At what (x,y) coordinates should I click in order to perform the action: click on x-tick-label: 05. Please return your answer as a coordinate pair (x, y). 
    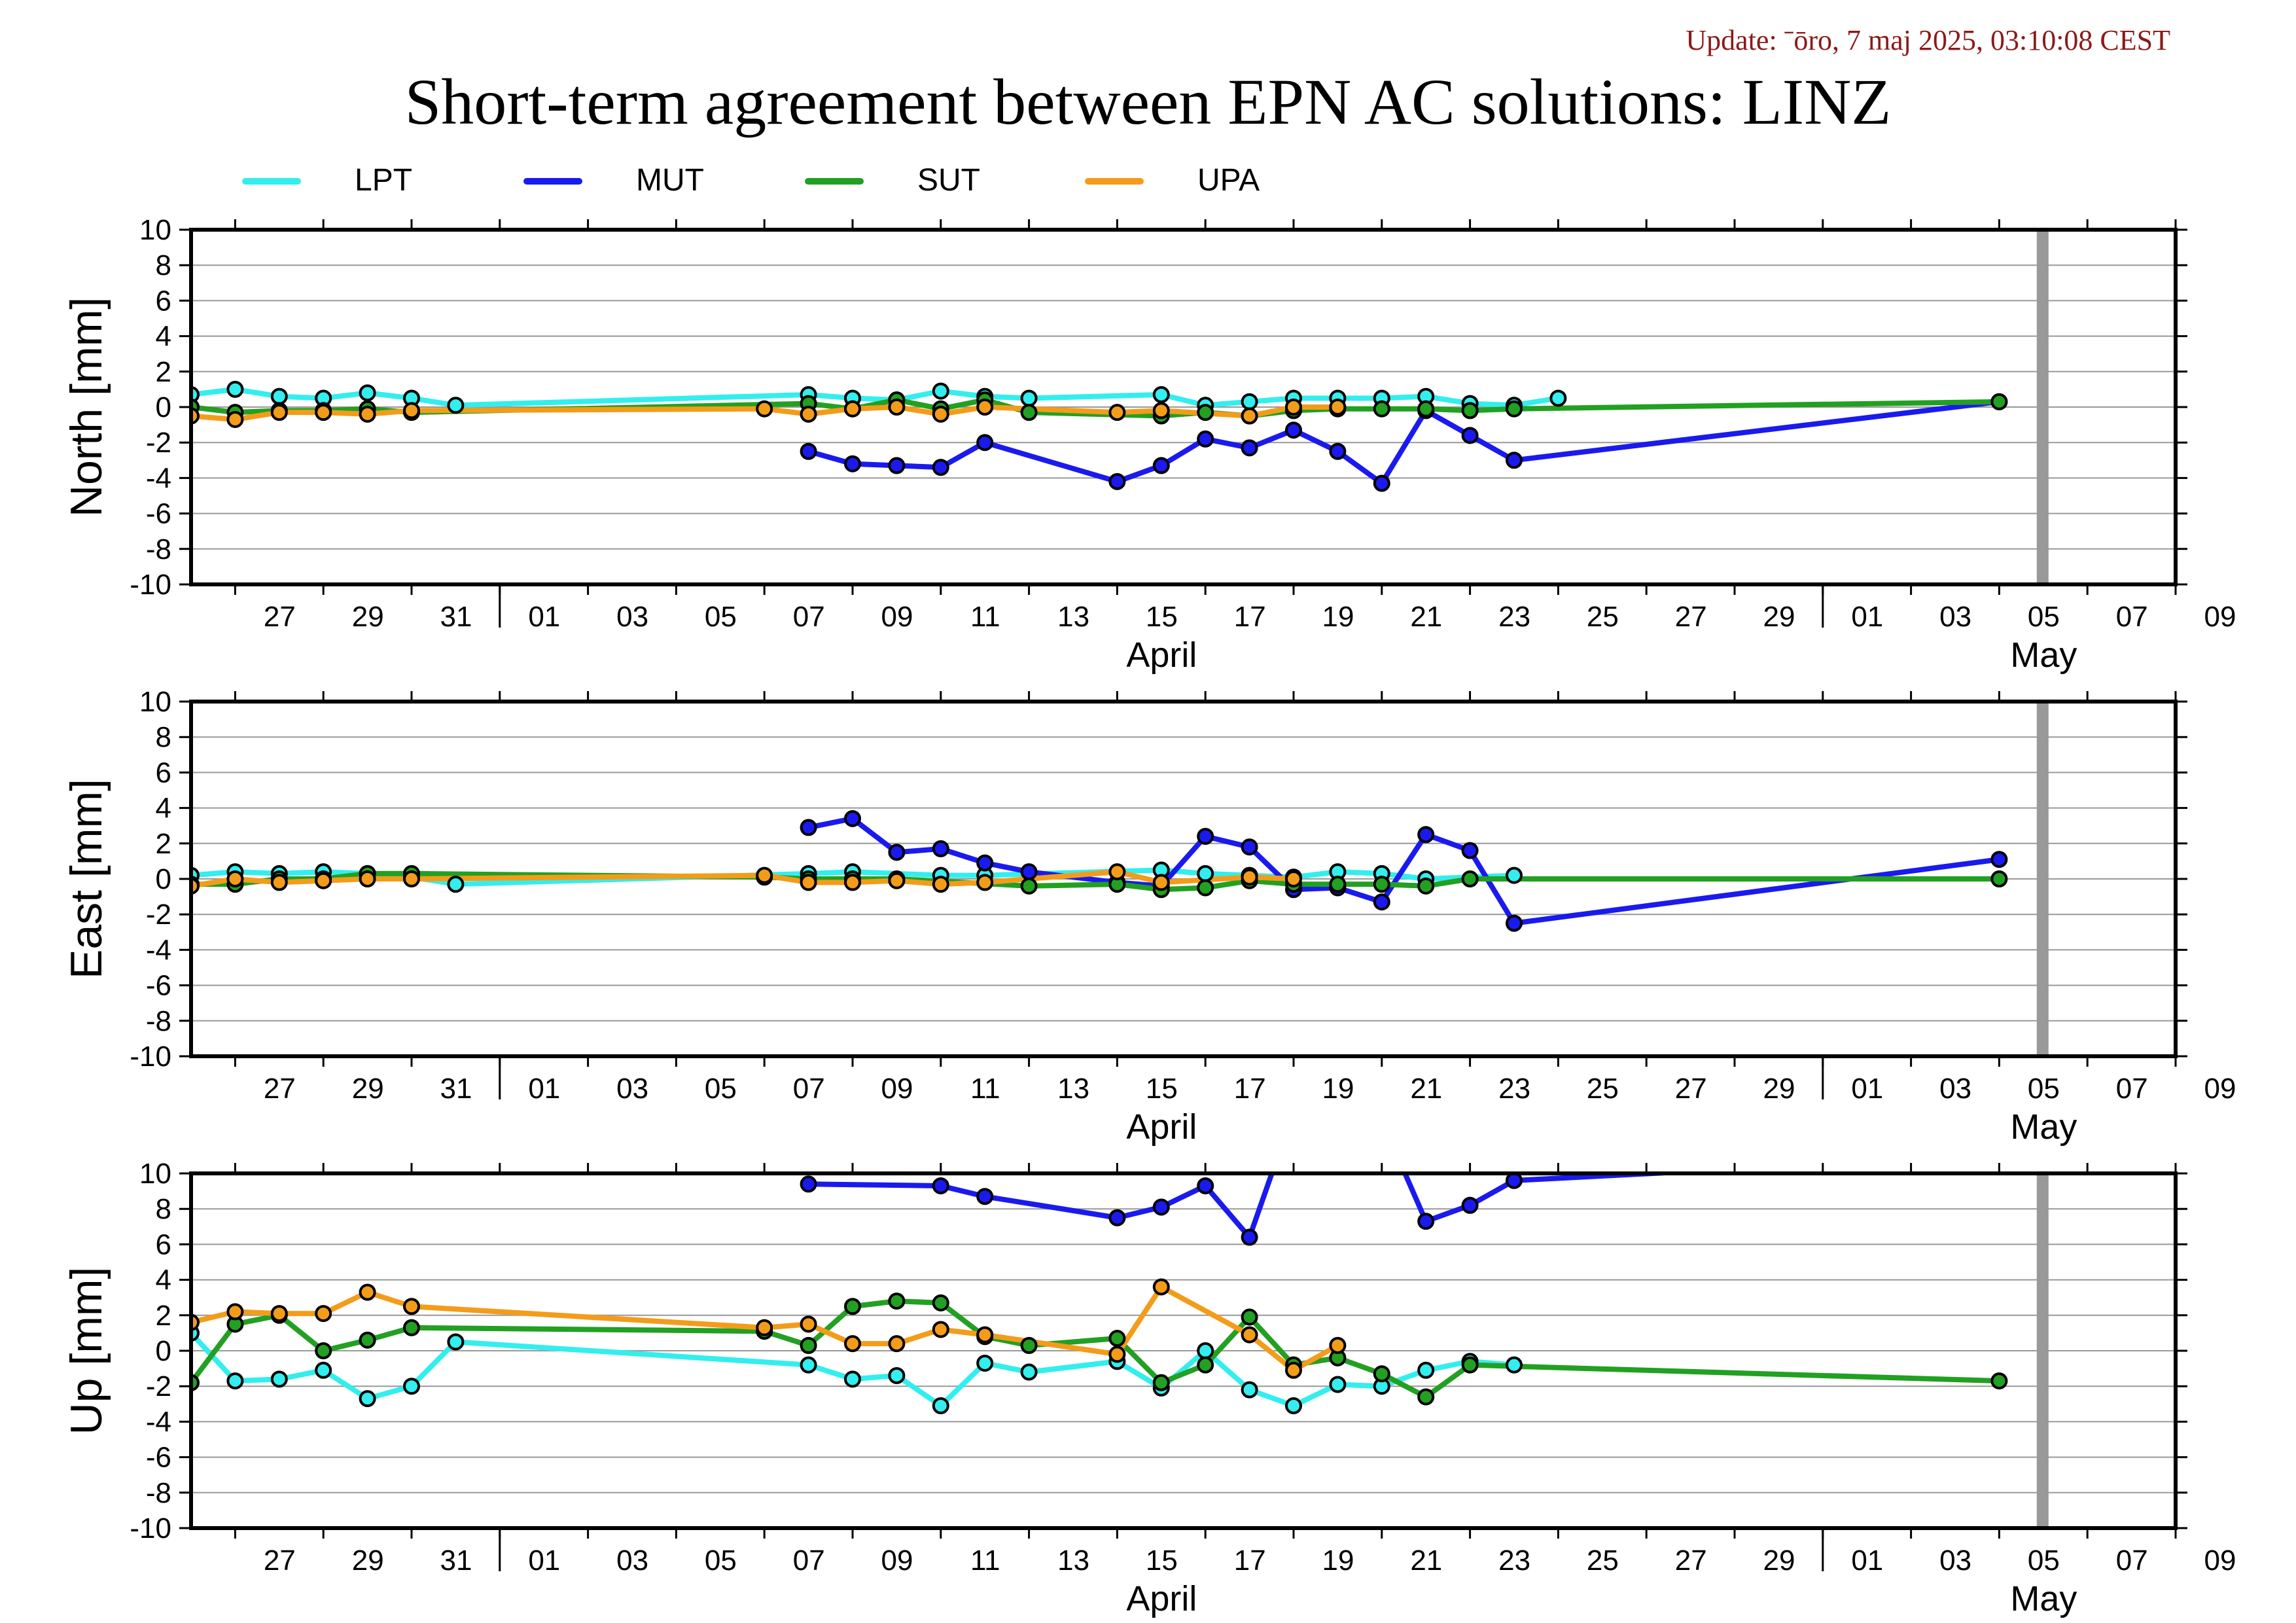
    Looking at the image, I should click on (2044, 1560).